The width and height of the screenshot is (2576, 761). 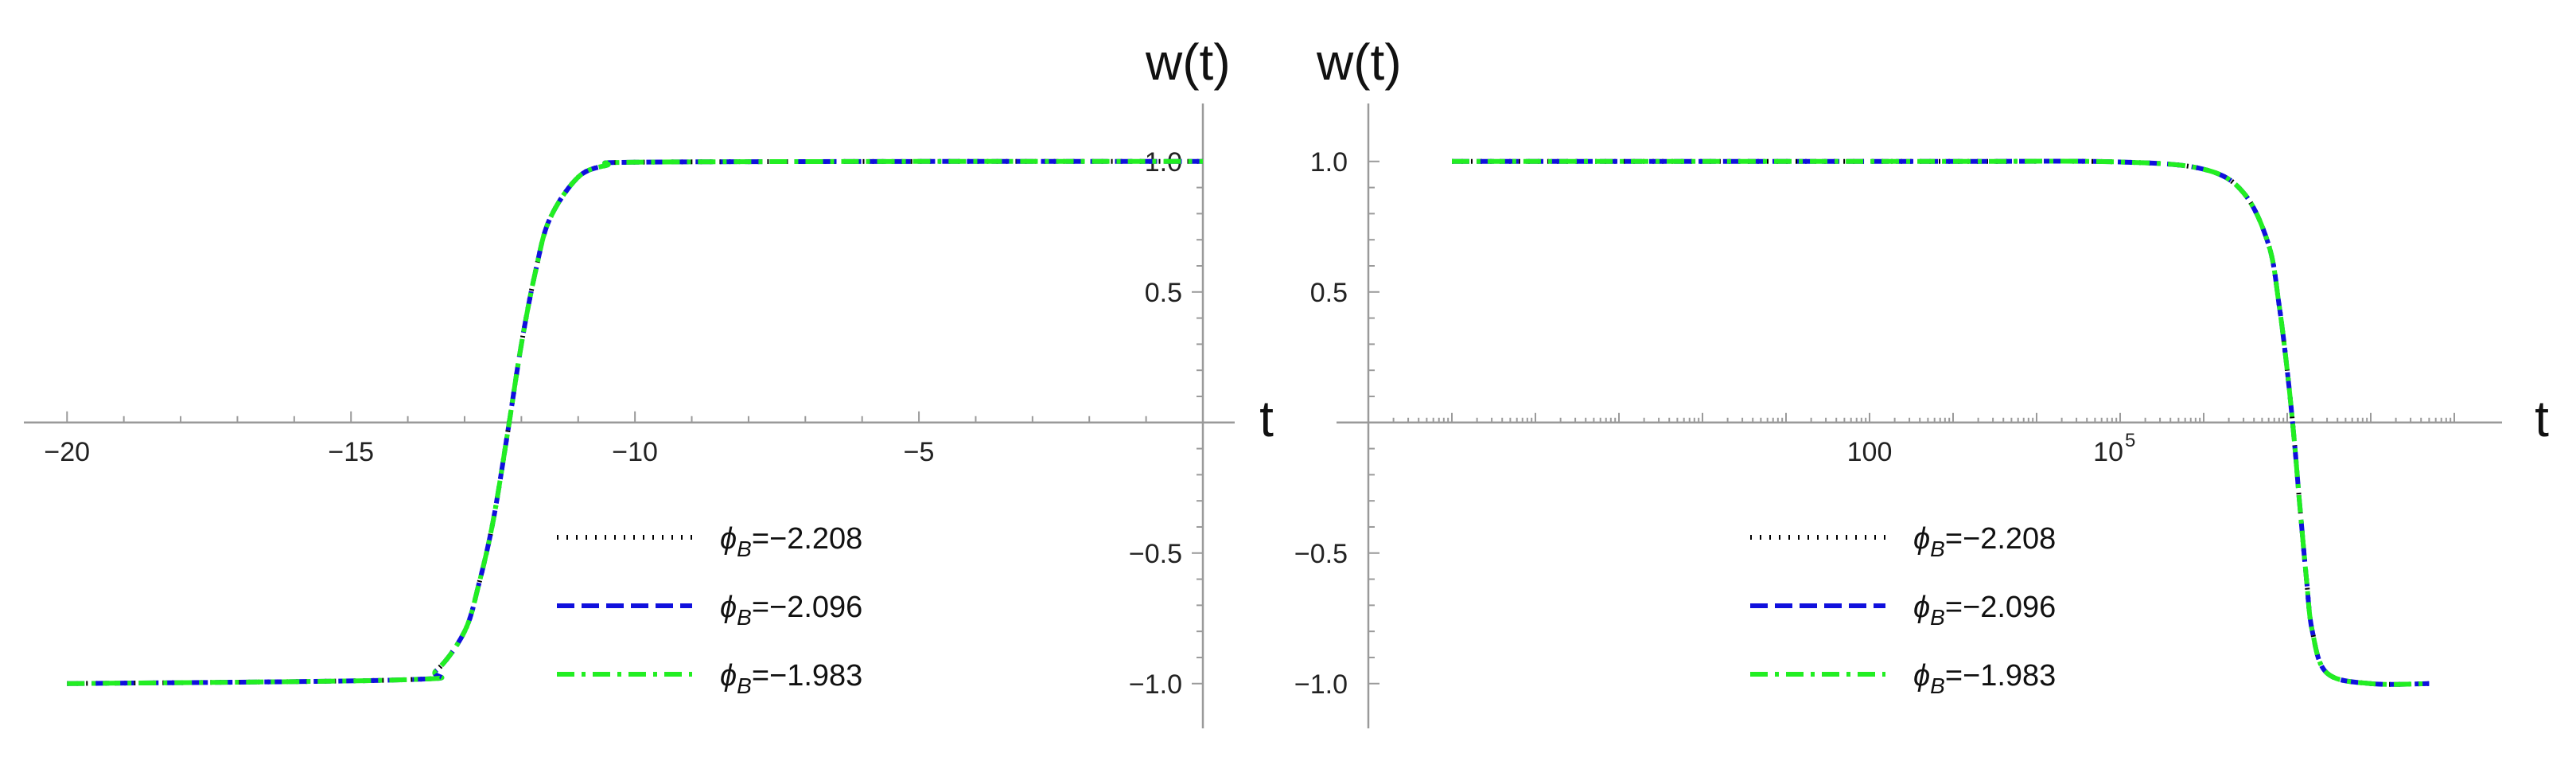 What do you see at coordinates (2130, 440) in the screenshot?
I see `x-tick-exponent: 5` at bounding box center [2130, 440].